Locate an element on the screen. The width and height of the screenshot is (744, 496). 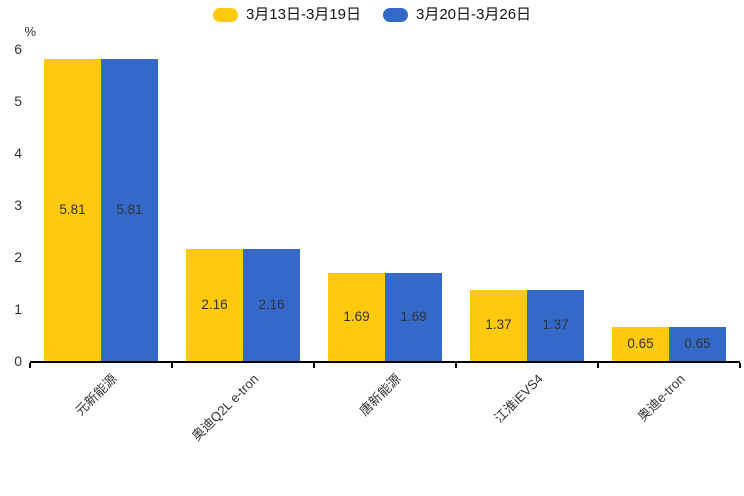
y-axis-tick-label: 6 is located at coordinates (18, 49).